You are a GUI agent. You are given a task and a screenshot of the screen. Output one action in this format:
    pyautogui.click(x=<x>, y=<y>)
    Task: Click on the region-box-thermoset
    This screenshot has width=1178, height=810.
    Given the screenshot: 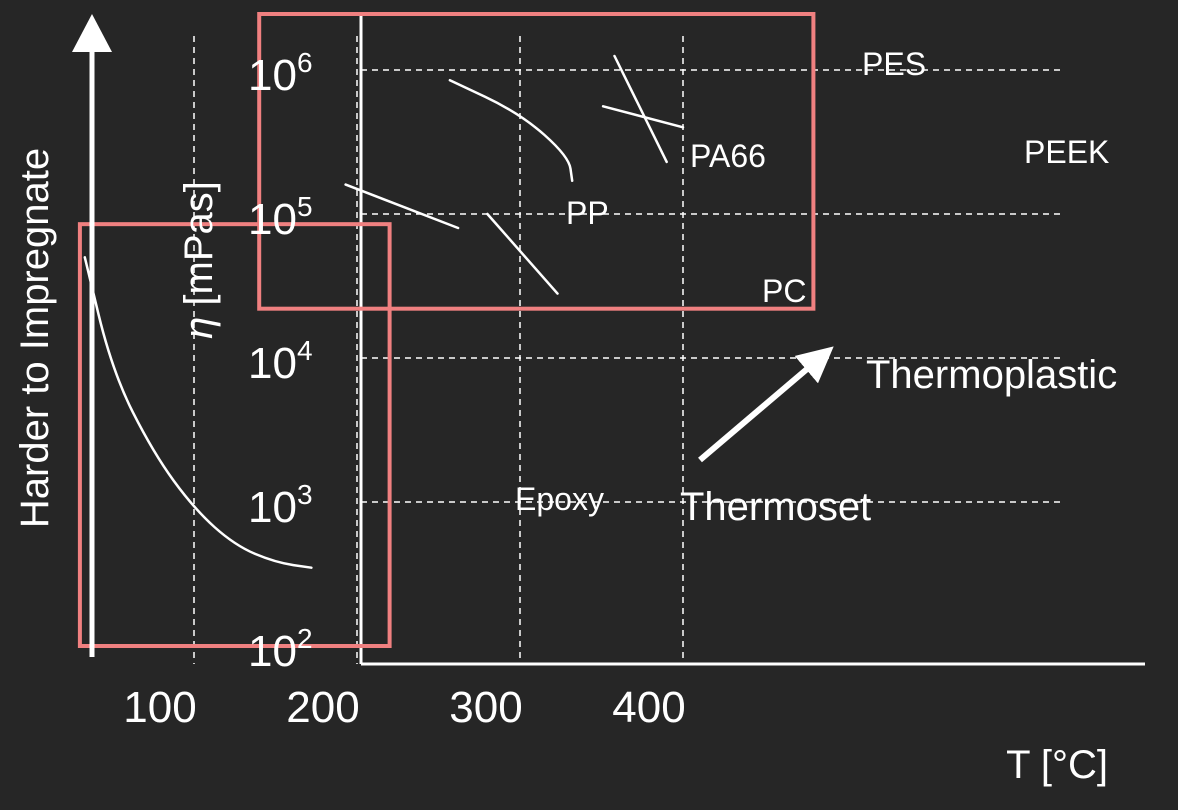 What is the action you would take?
    pyautogui.click(x=234, y=435)
    